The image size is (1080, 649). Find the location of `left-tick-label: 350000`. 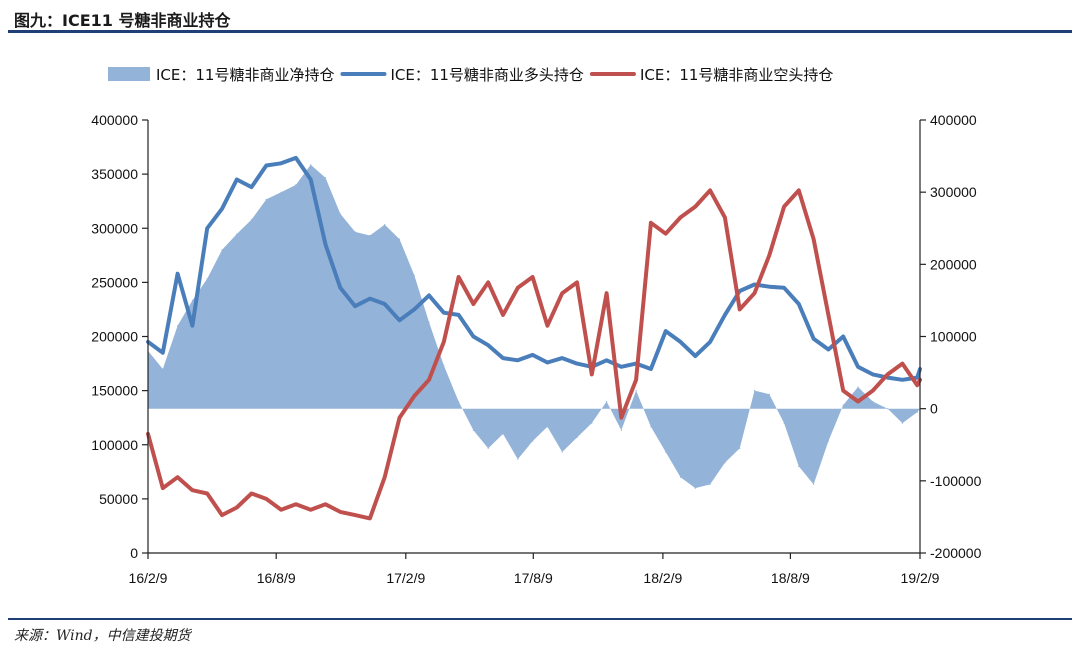

left-tick-label: 350000 is located at coordinates (114, 174).